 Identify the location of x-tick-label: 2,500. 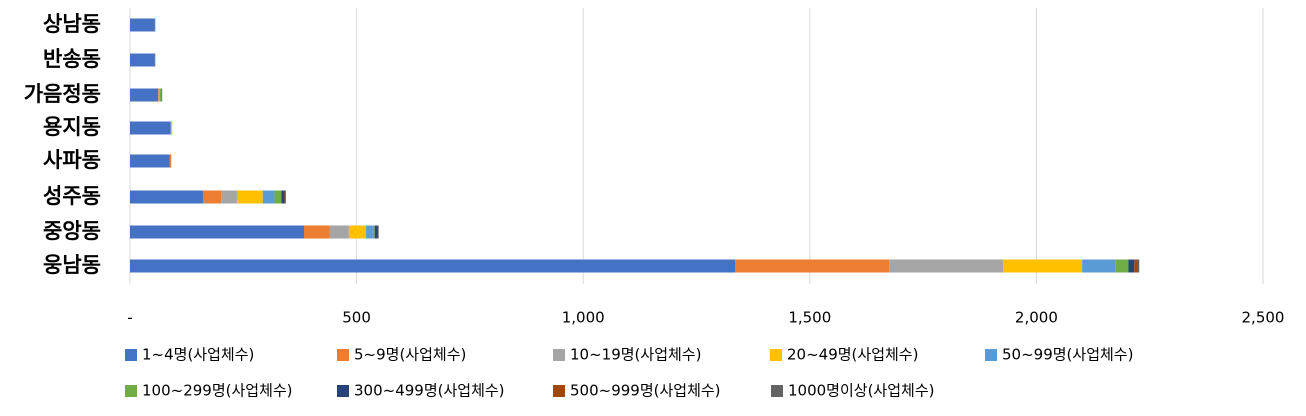
(1263, 318).